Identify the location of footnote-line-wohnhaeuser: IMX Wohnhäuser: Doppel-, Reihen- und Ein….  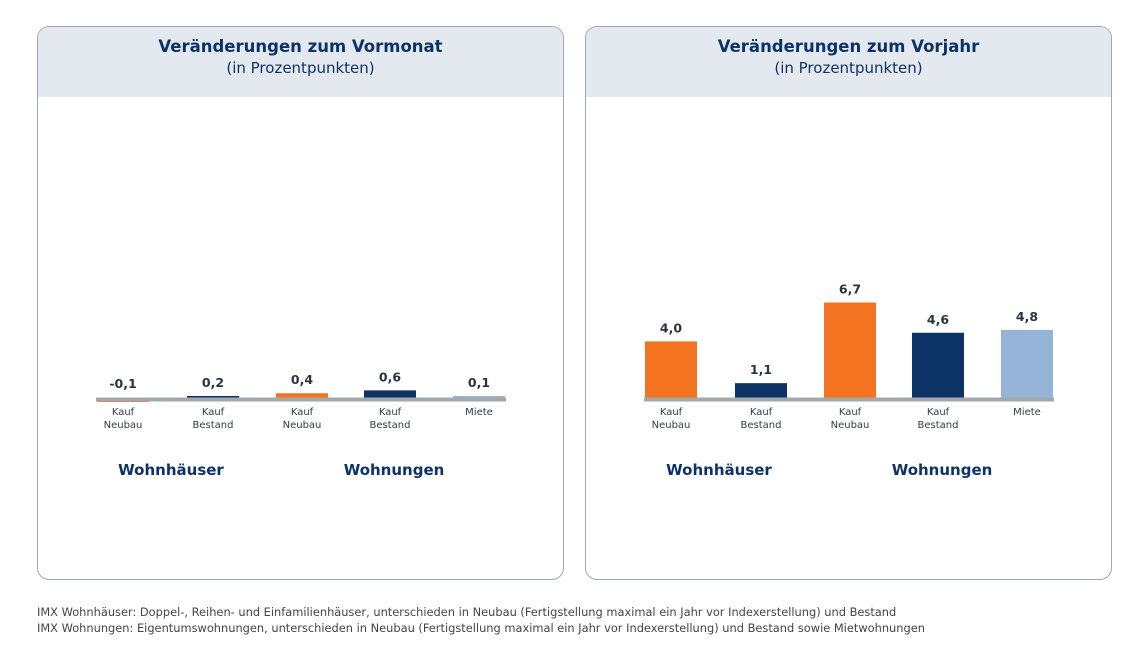
(467, 612).